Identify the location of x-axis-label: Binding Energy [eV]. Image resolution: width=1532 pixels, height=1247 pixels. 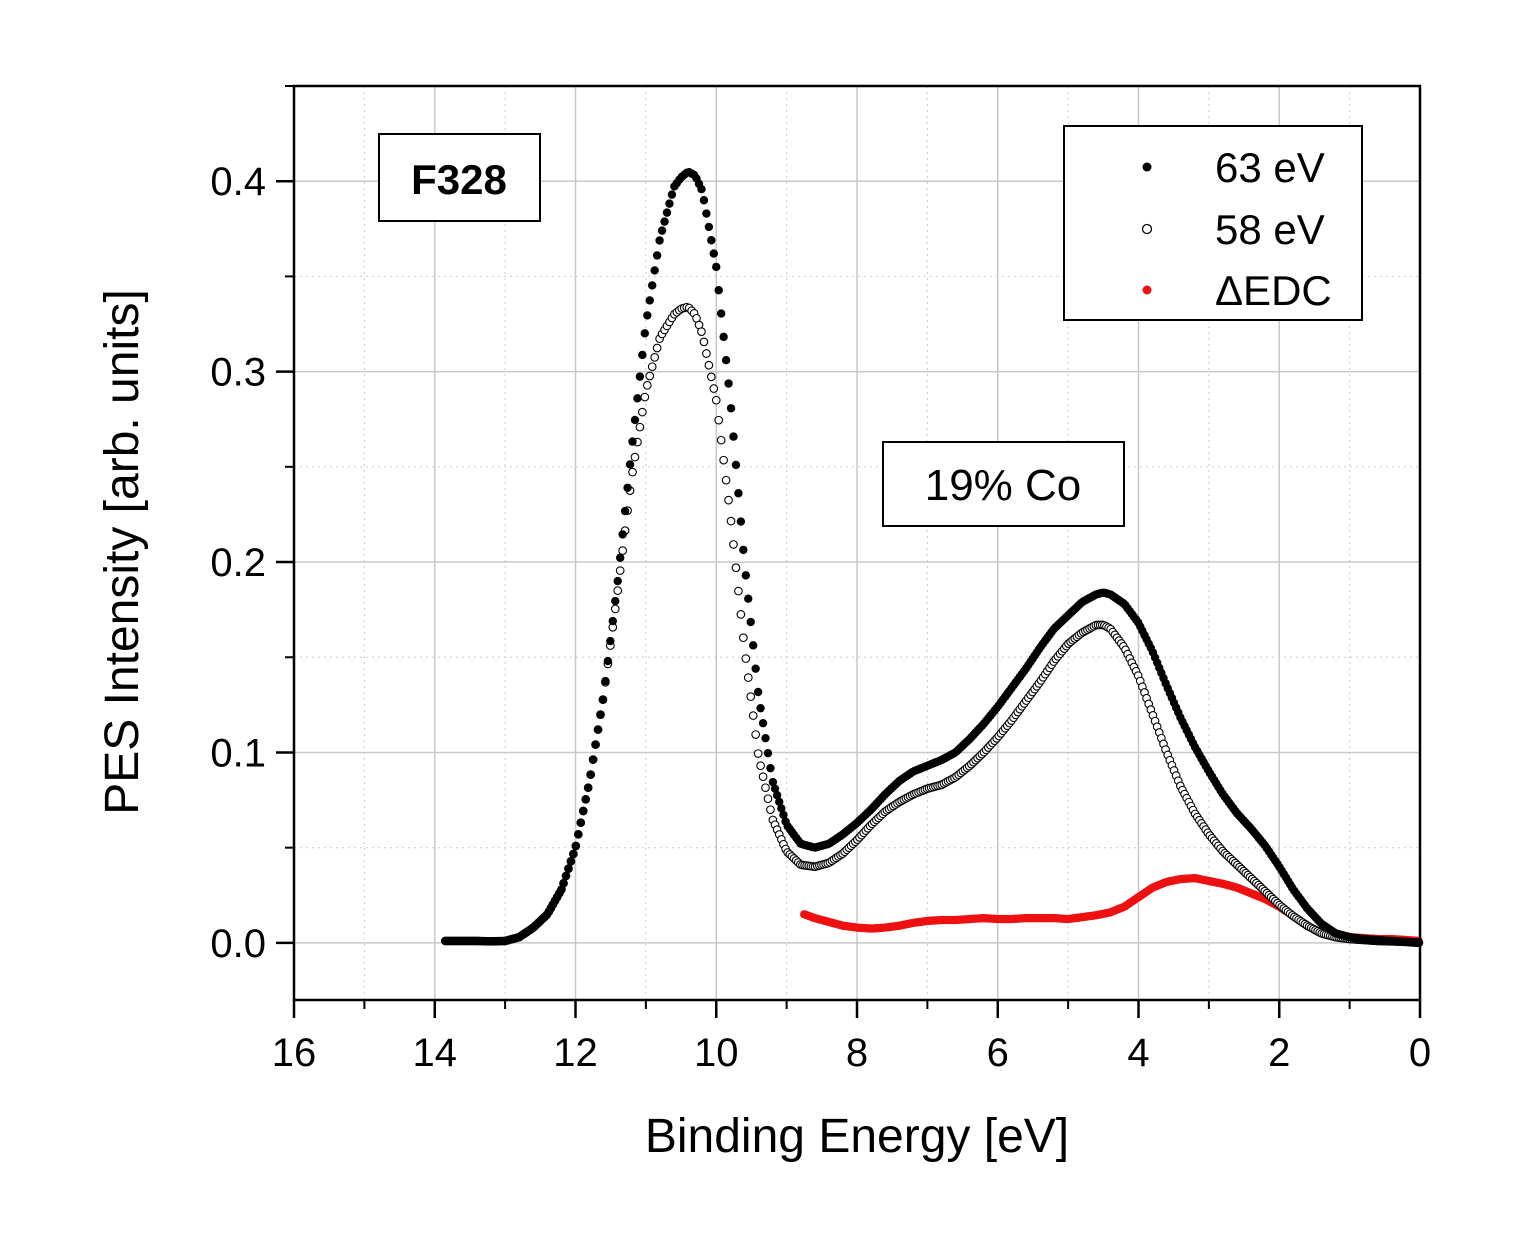
(857, 1136).